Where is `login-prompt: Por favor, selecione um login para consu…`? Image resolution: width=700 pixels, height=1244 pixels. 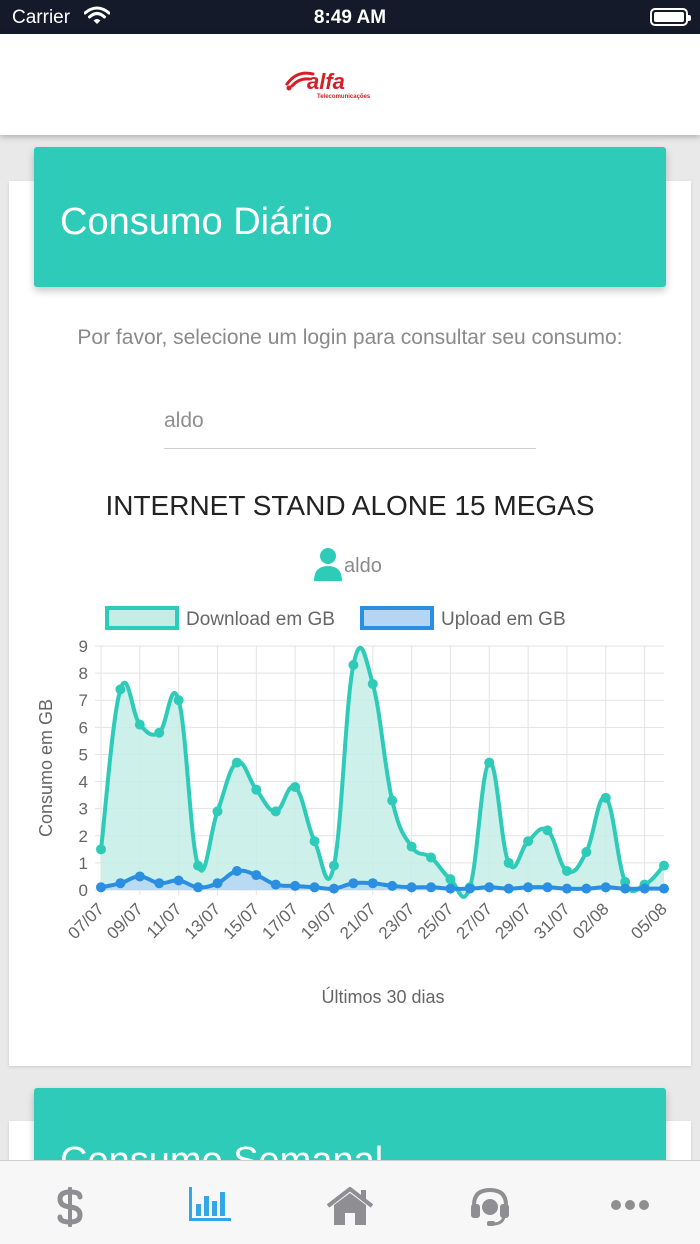 login-prompt: Por favor, selecione um login para consu… is located at coordinates (350, 337).